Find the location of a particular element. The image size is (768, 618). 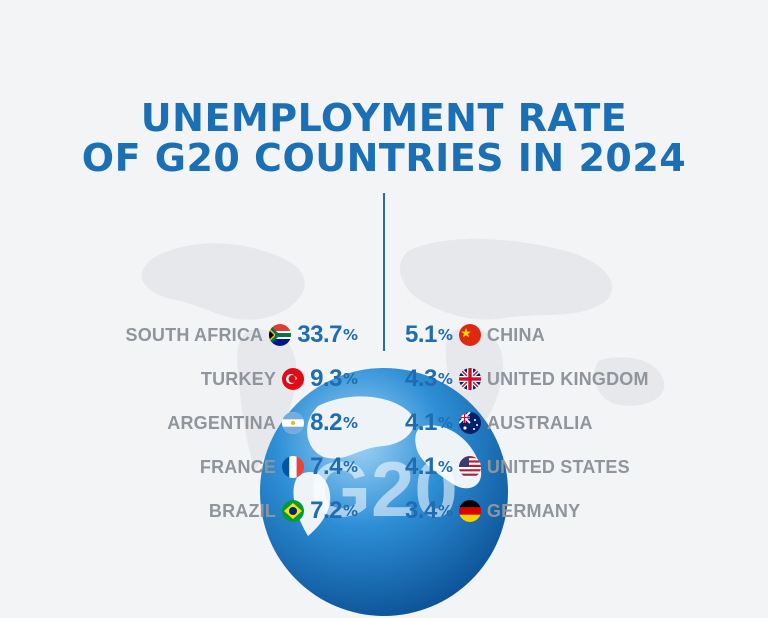

globe-icon: G20 is located at coordinates (384, 492).